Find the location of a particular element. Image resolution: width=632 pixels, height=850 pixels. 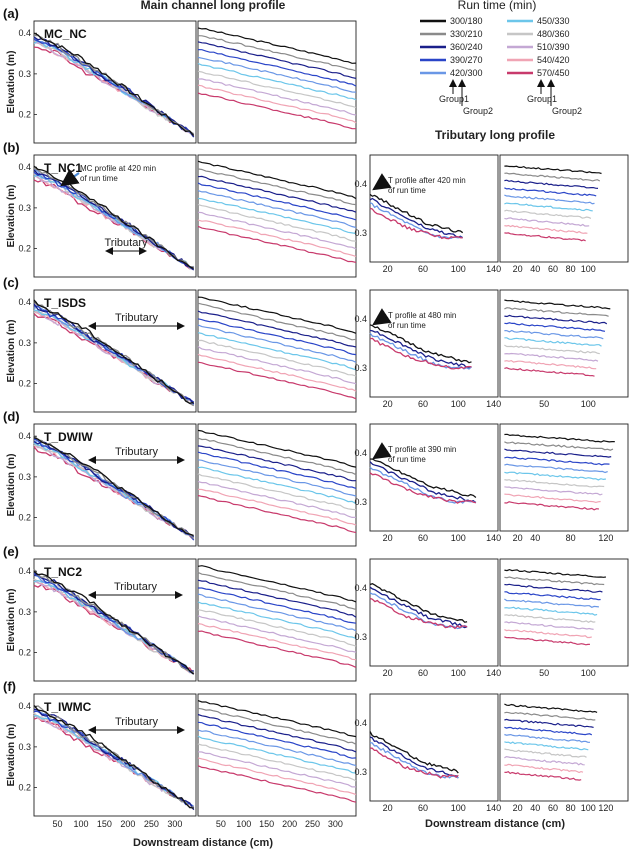

main-offset-series-420-300-row1 is located at coordinates (277, 74).